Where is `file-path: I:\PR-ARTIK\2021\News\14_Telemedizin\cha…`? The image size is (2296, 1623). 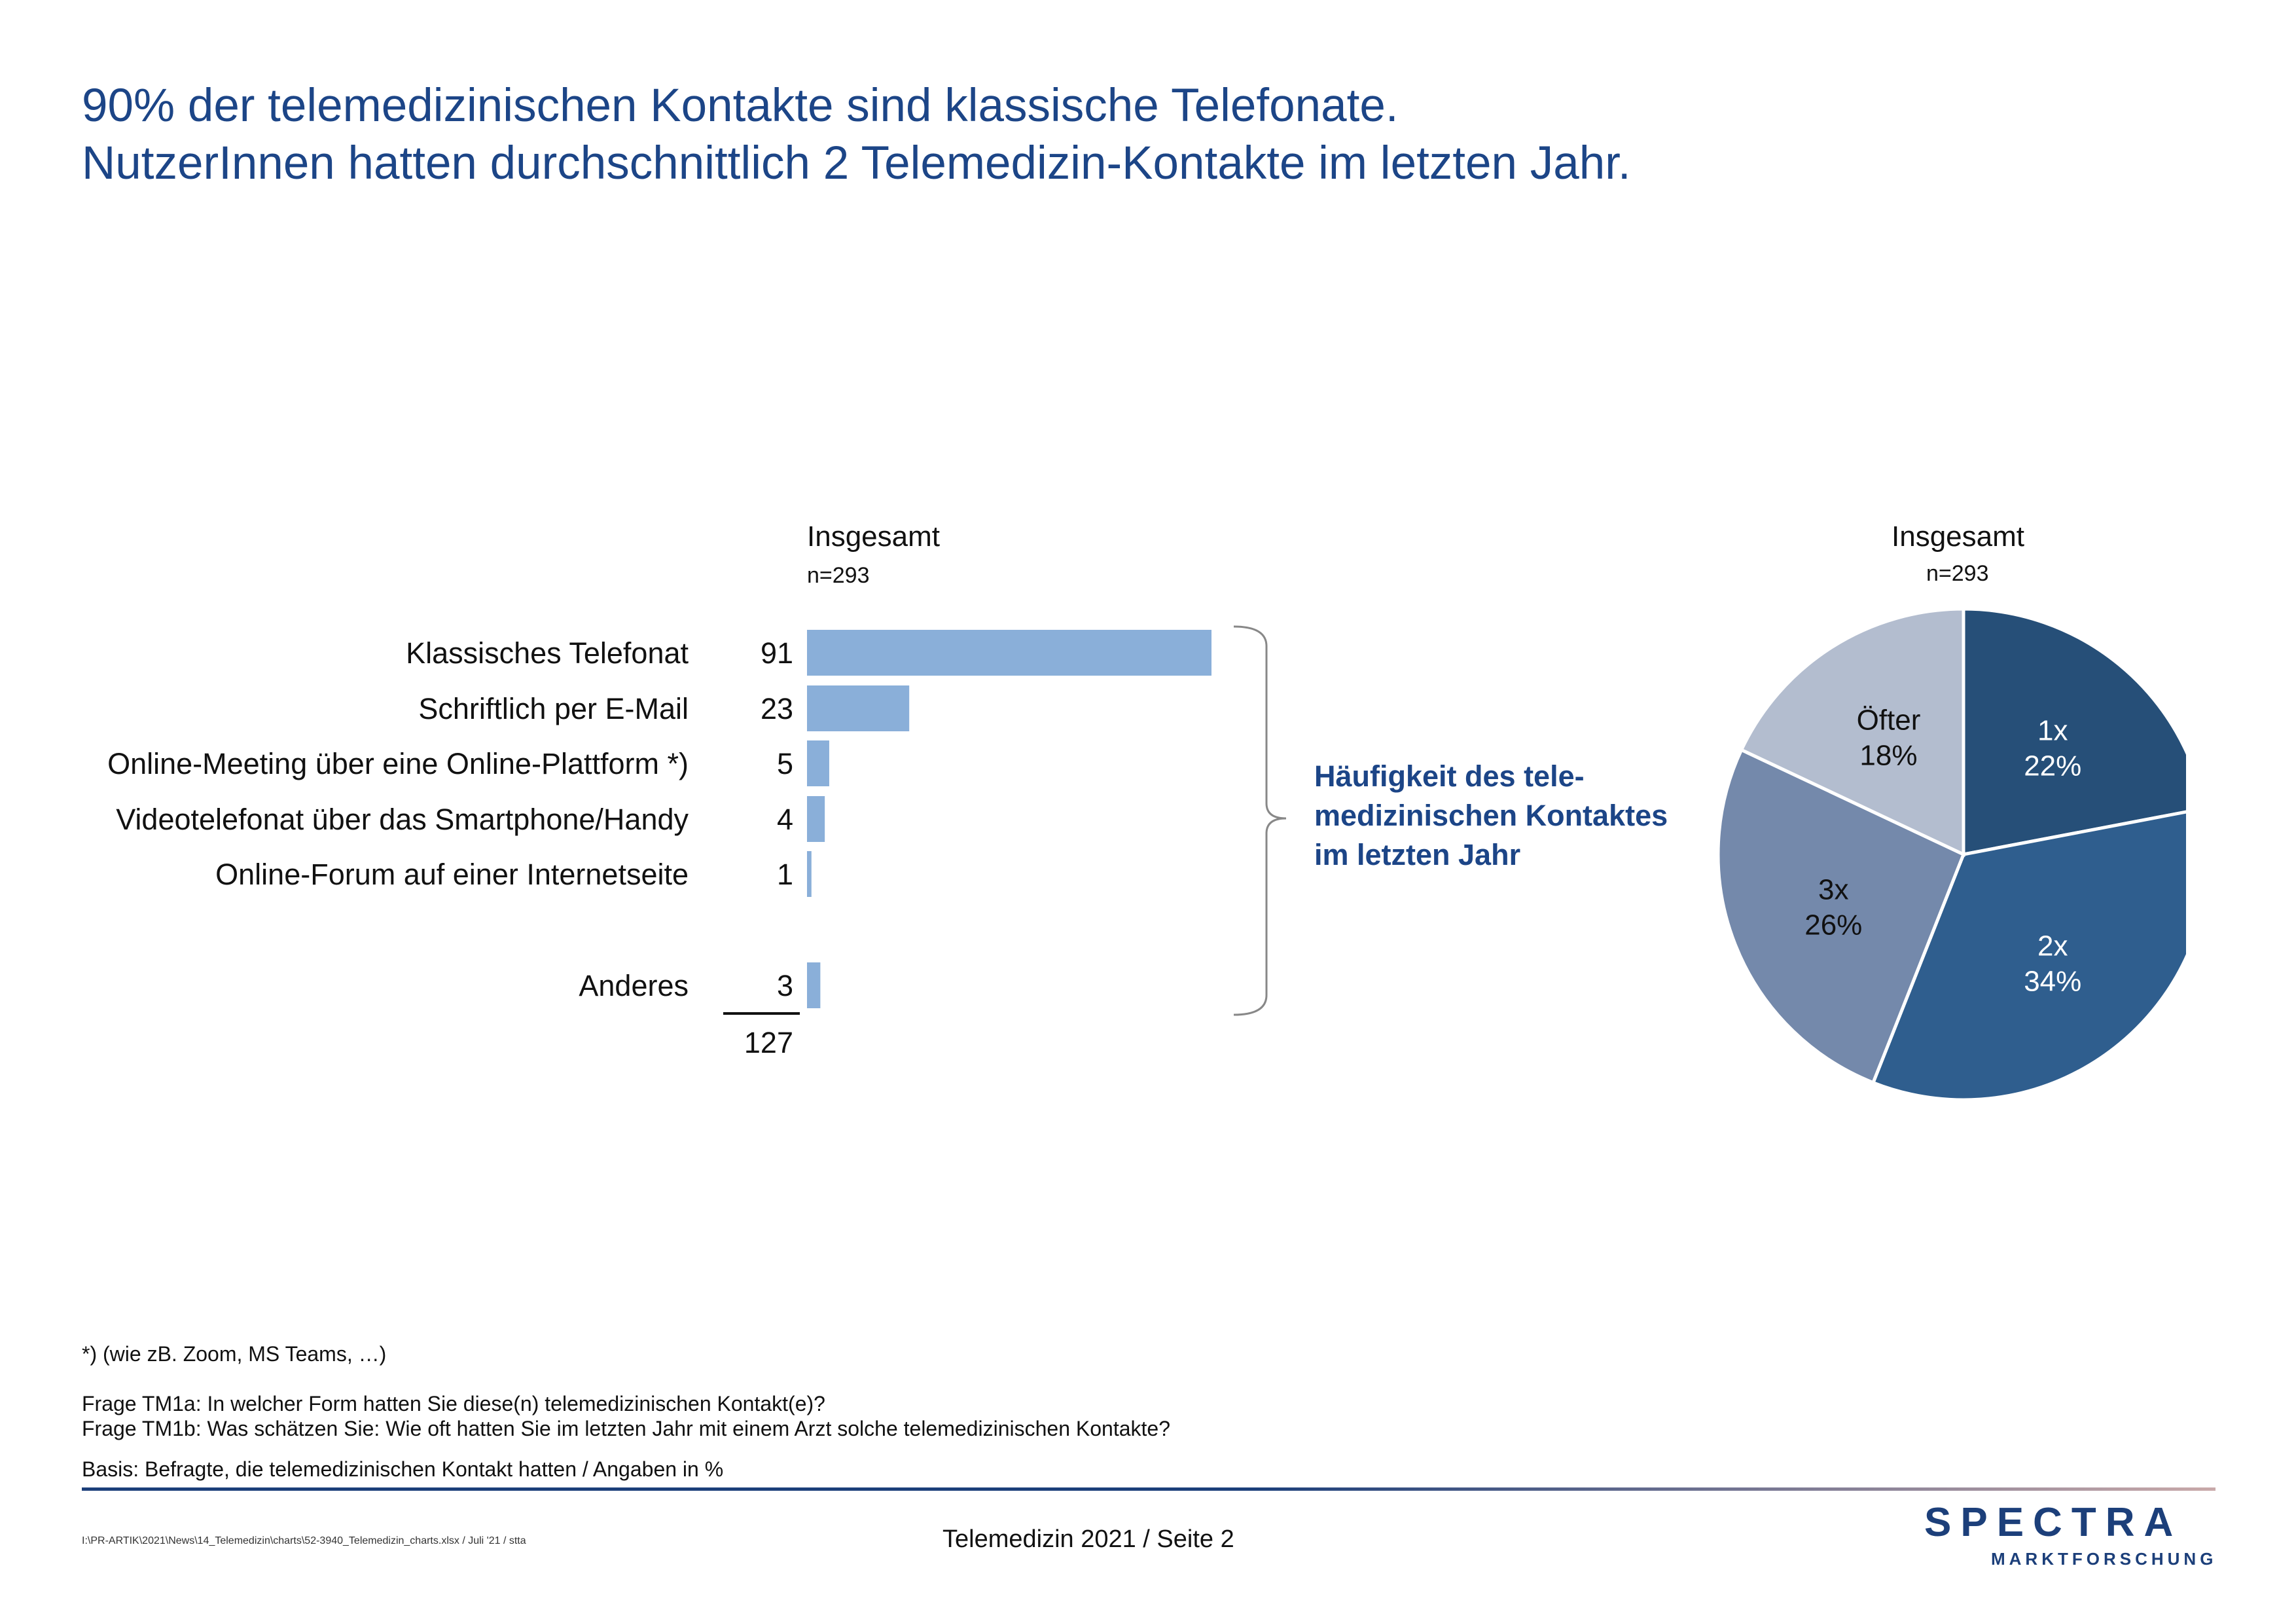
file-path: I:\PR-ARTIK\2021\News\14_Telemedizin\cha… is located at coordinates (304, 1540).